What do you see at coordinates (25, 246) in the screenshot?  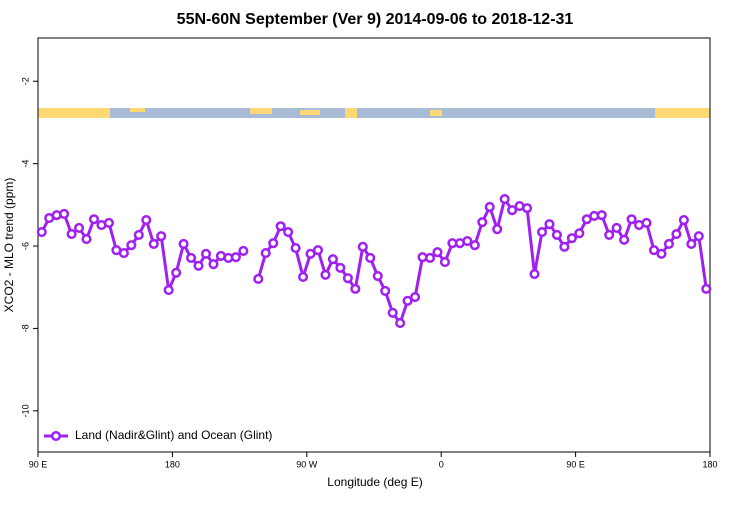 I see `y-tick-label: -6` at bounding box center [25, 246].